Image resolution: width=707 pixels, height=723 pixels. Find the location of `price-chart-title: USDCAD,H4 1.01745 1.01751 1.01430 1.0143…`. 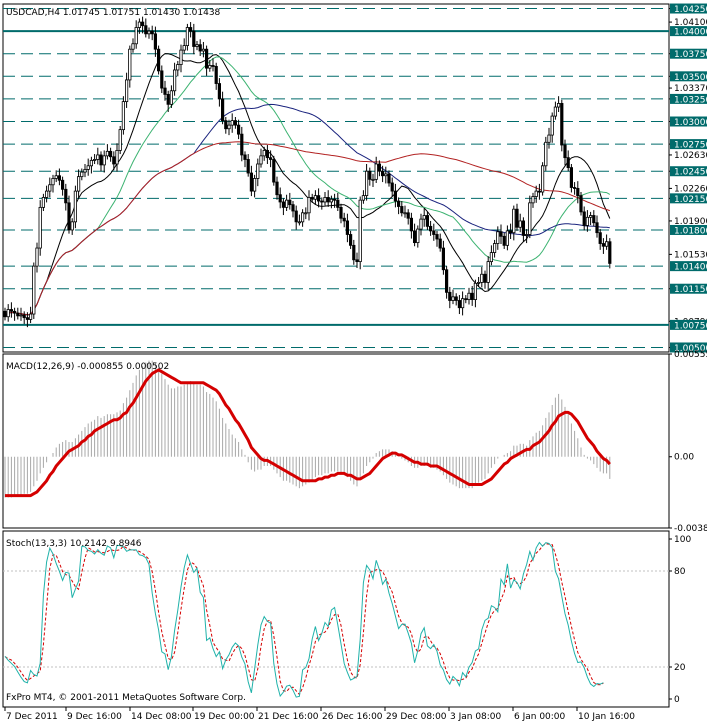

price-chart-title: USDCAD,H4 1.01745 1.01751 1.01430 1.0143… is located at coordinates (113, 13).